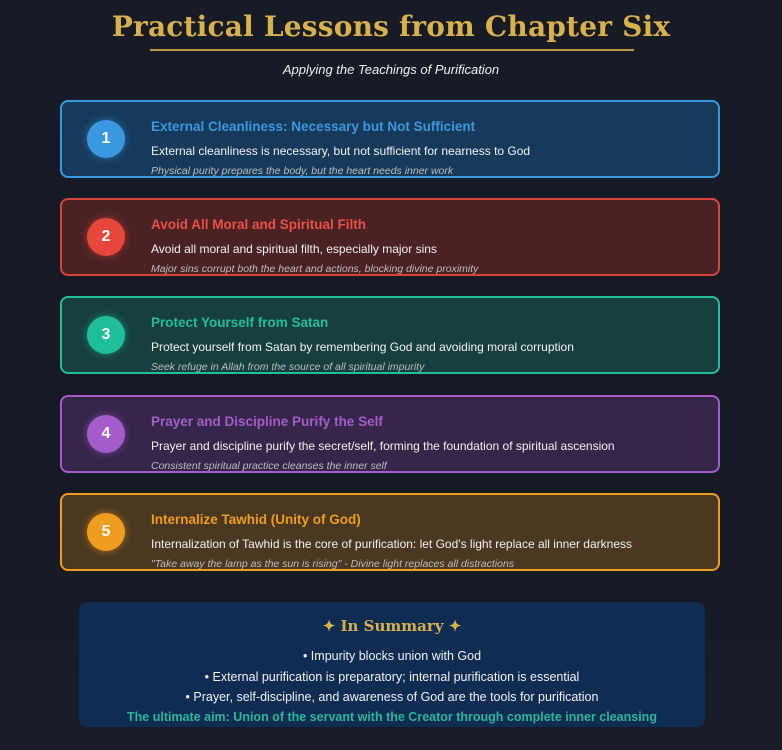 This screenshot has width=782, height=750. Describe the element at coordinates (106, 139) in the screenshot. I see `lesson-number-badge: 1` at that location.